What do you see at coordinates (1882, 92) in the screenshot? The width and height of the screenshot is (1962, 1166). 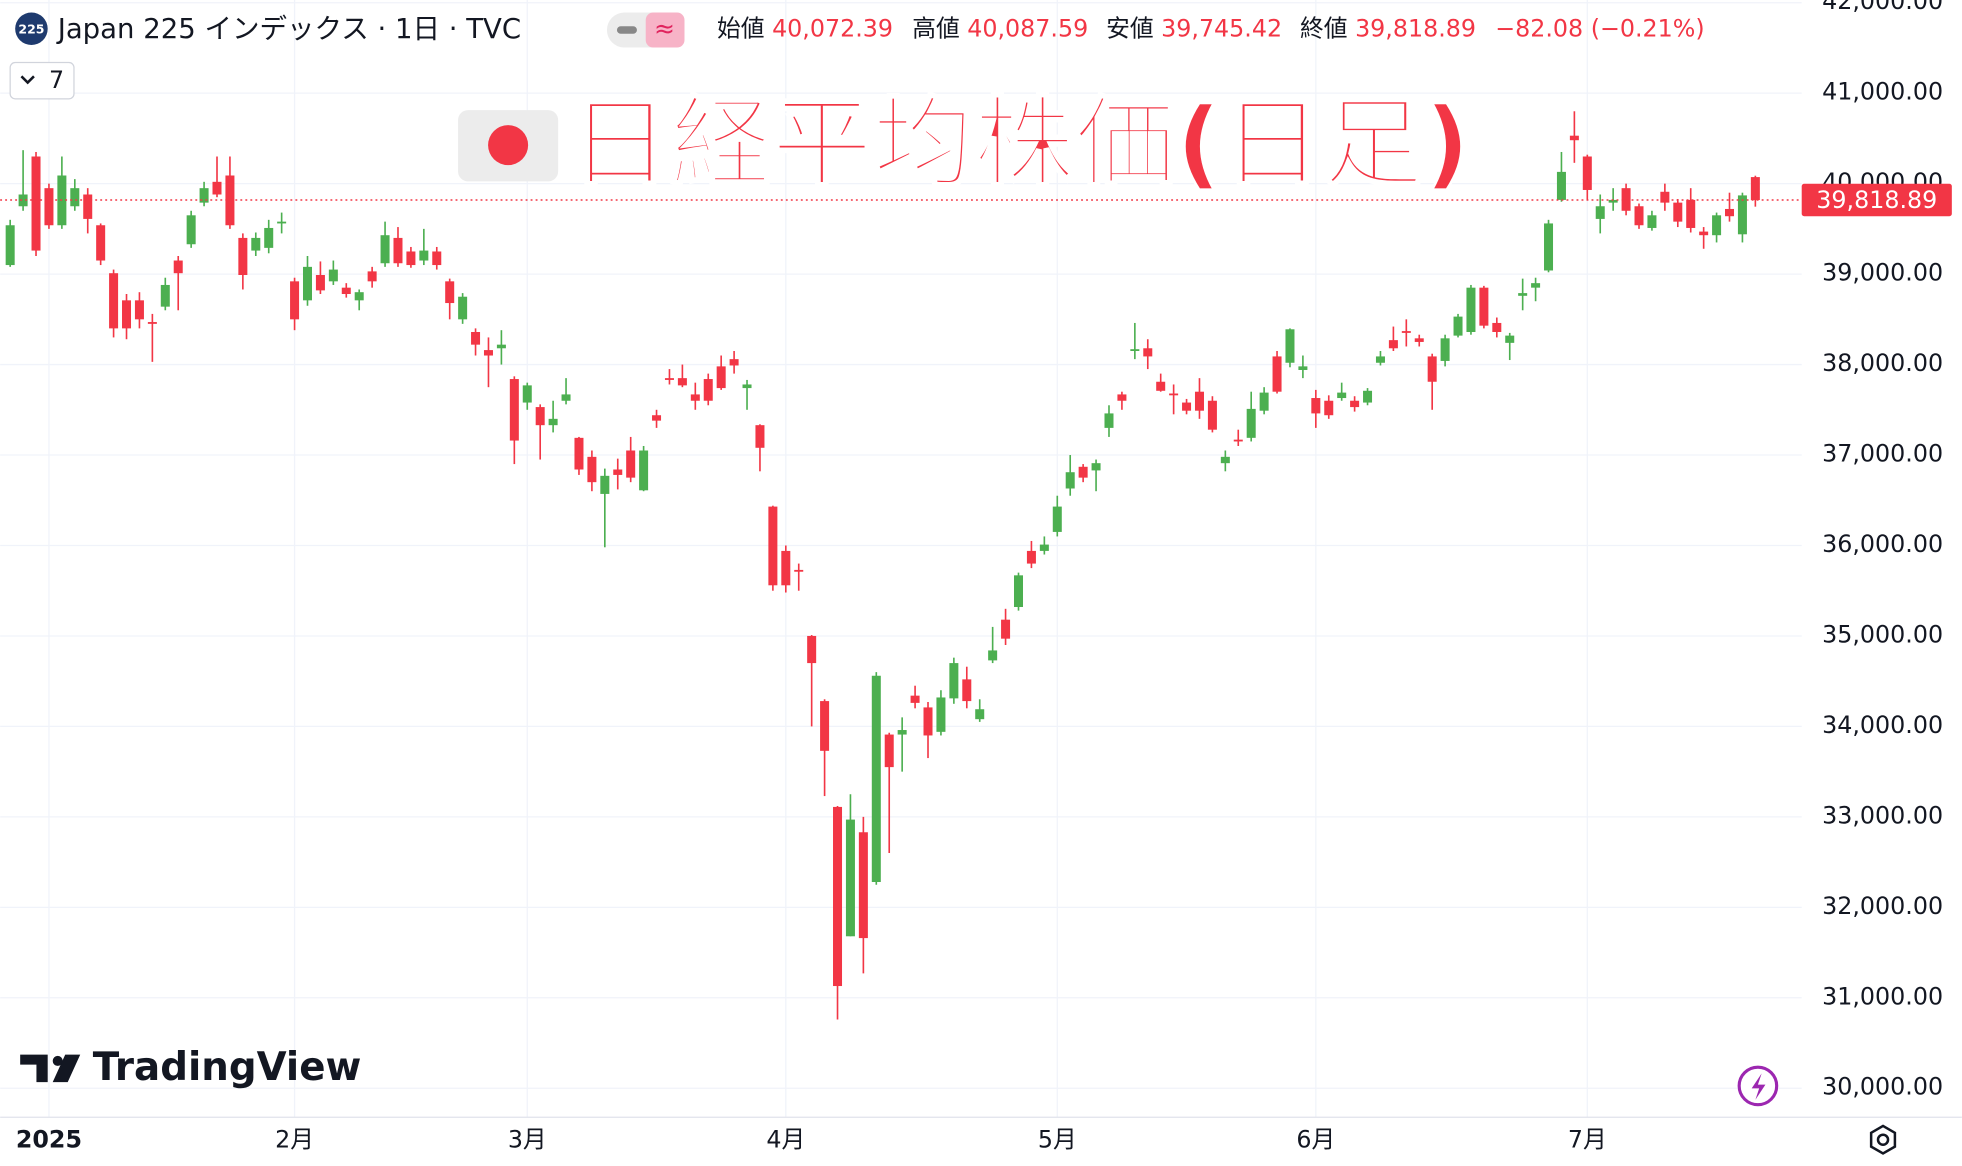 I see `y-tick-label: 41,000.00` at bounding box center [1882, 92].